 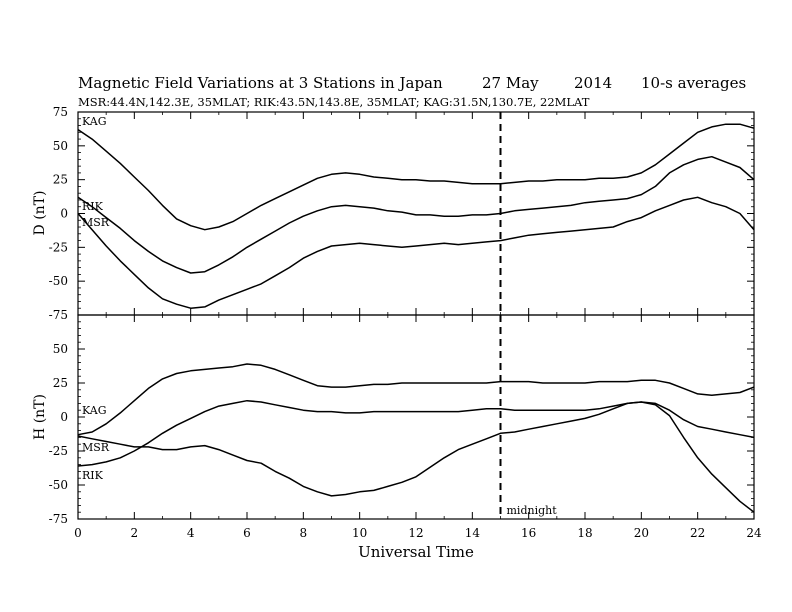 I want to click on x-axis-label: Universal Time, so click(x=416, y=552).